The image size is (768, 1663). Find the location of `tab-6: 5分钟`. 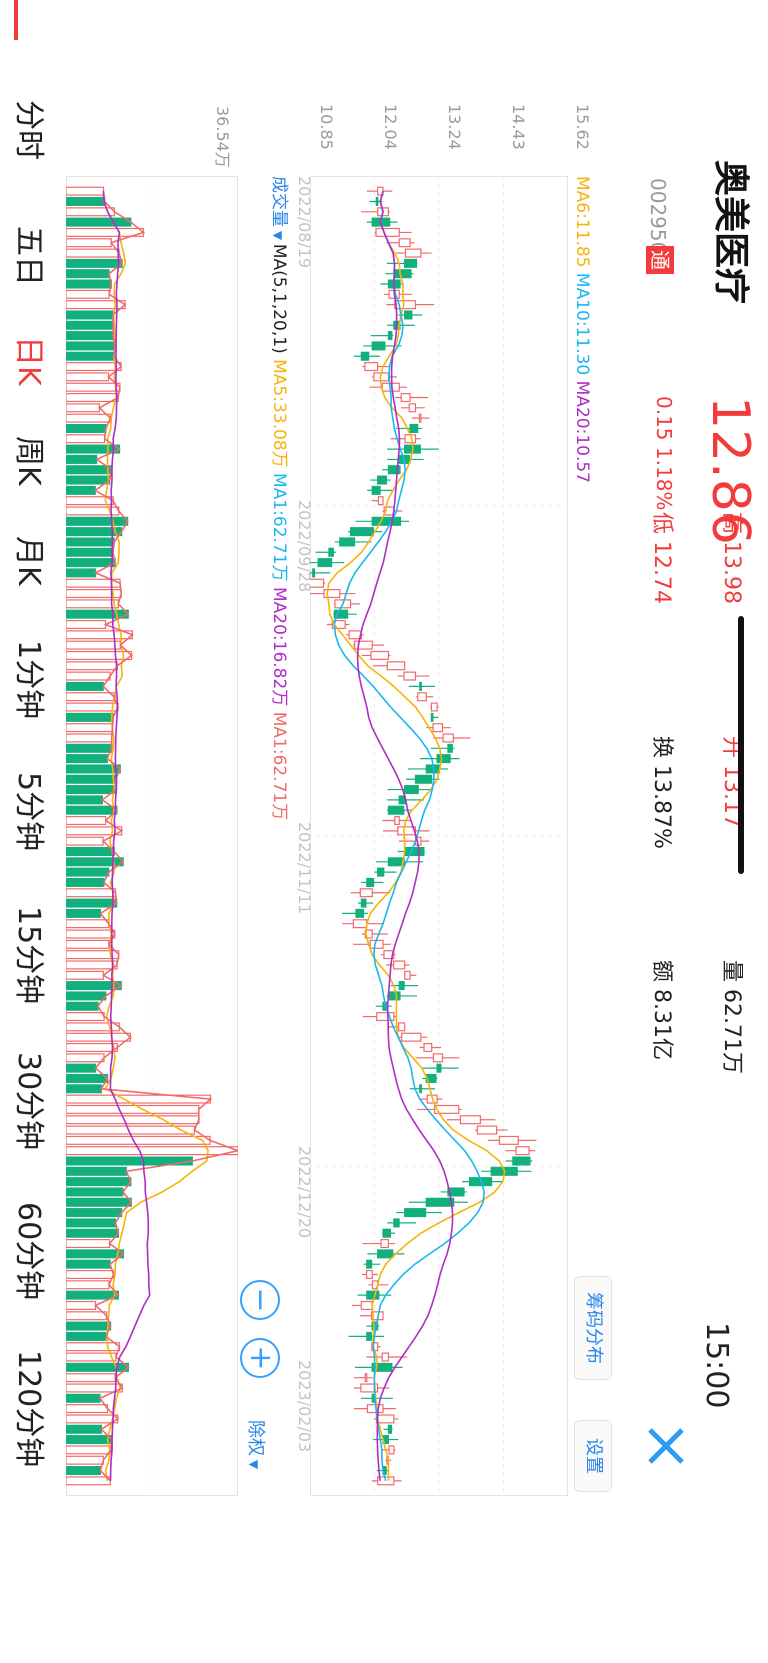

tab-6: 5分钟 is located at coordinates (28, 812).